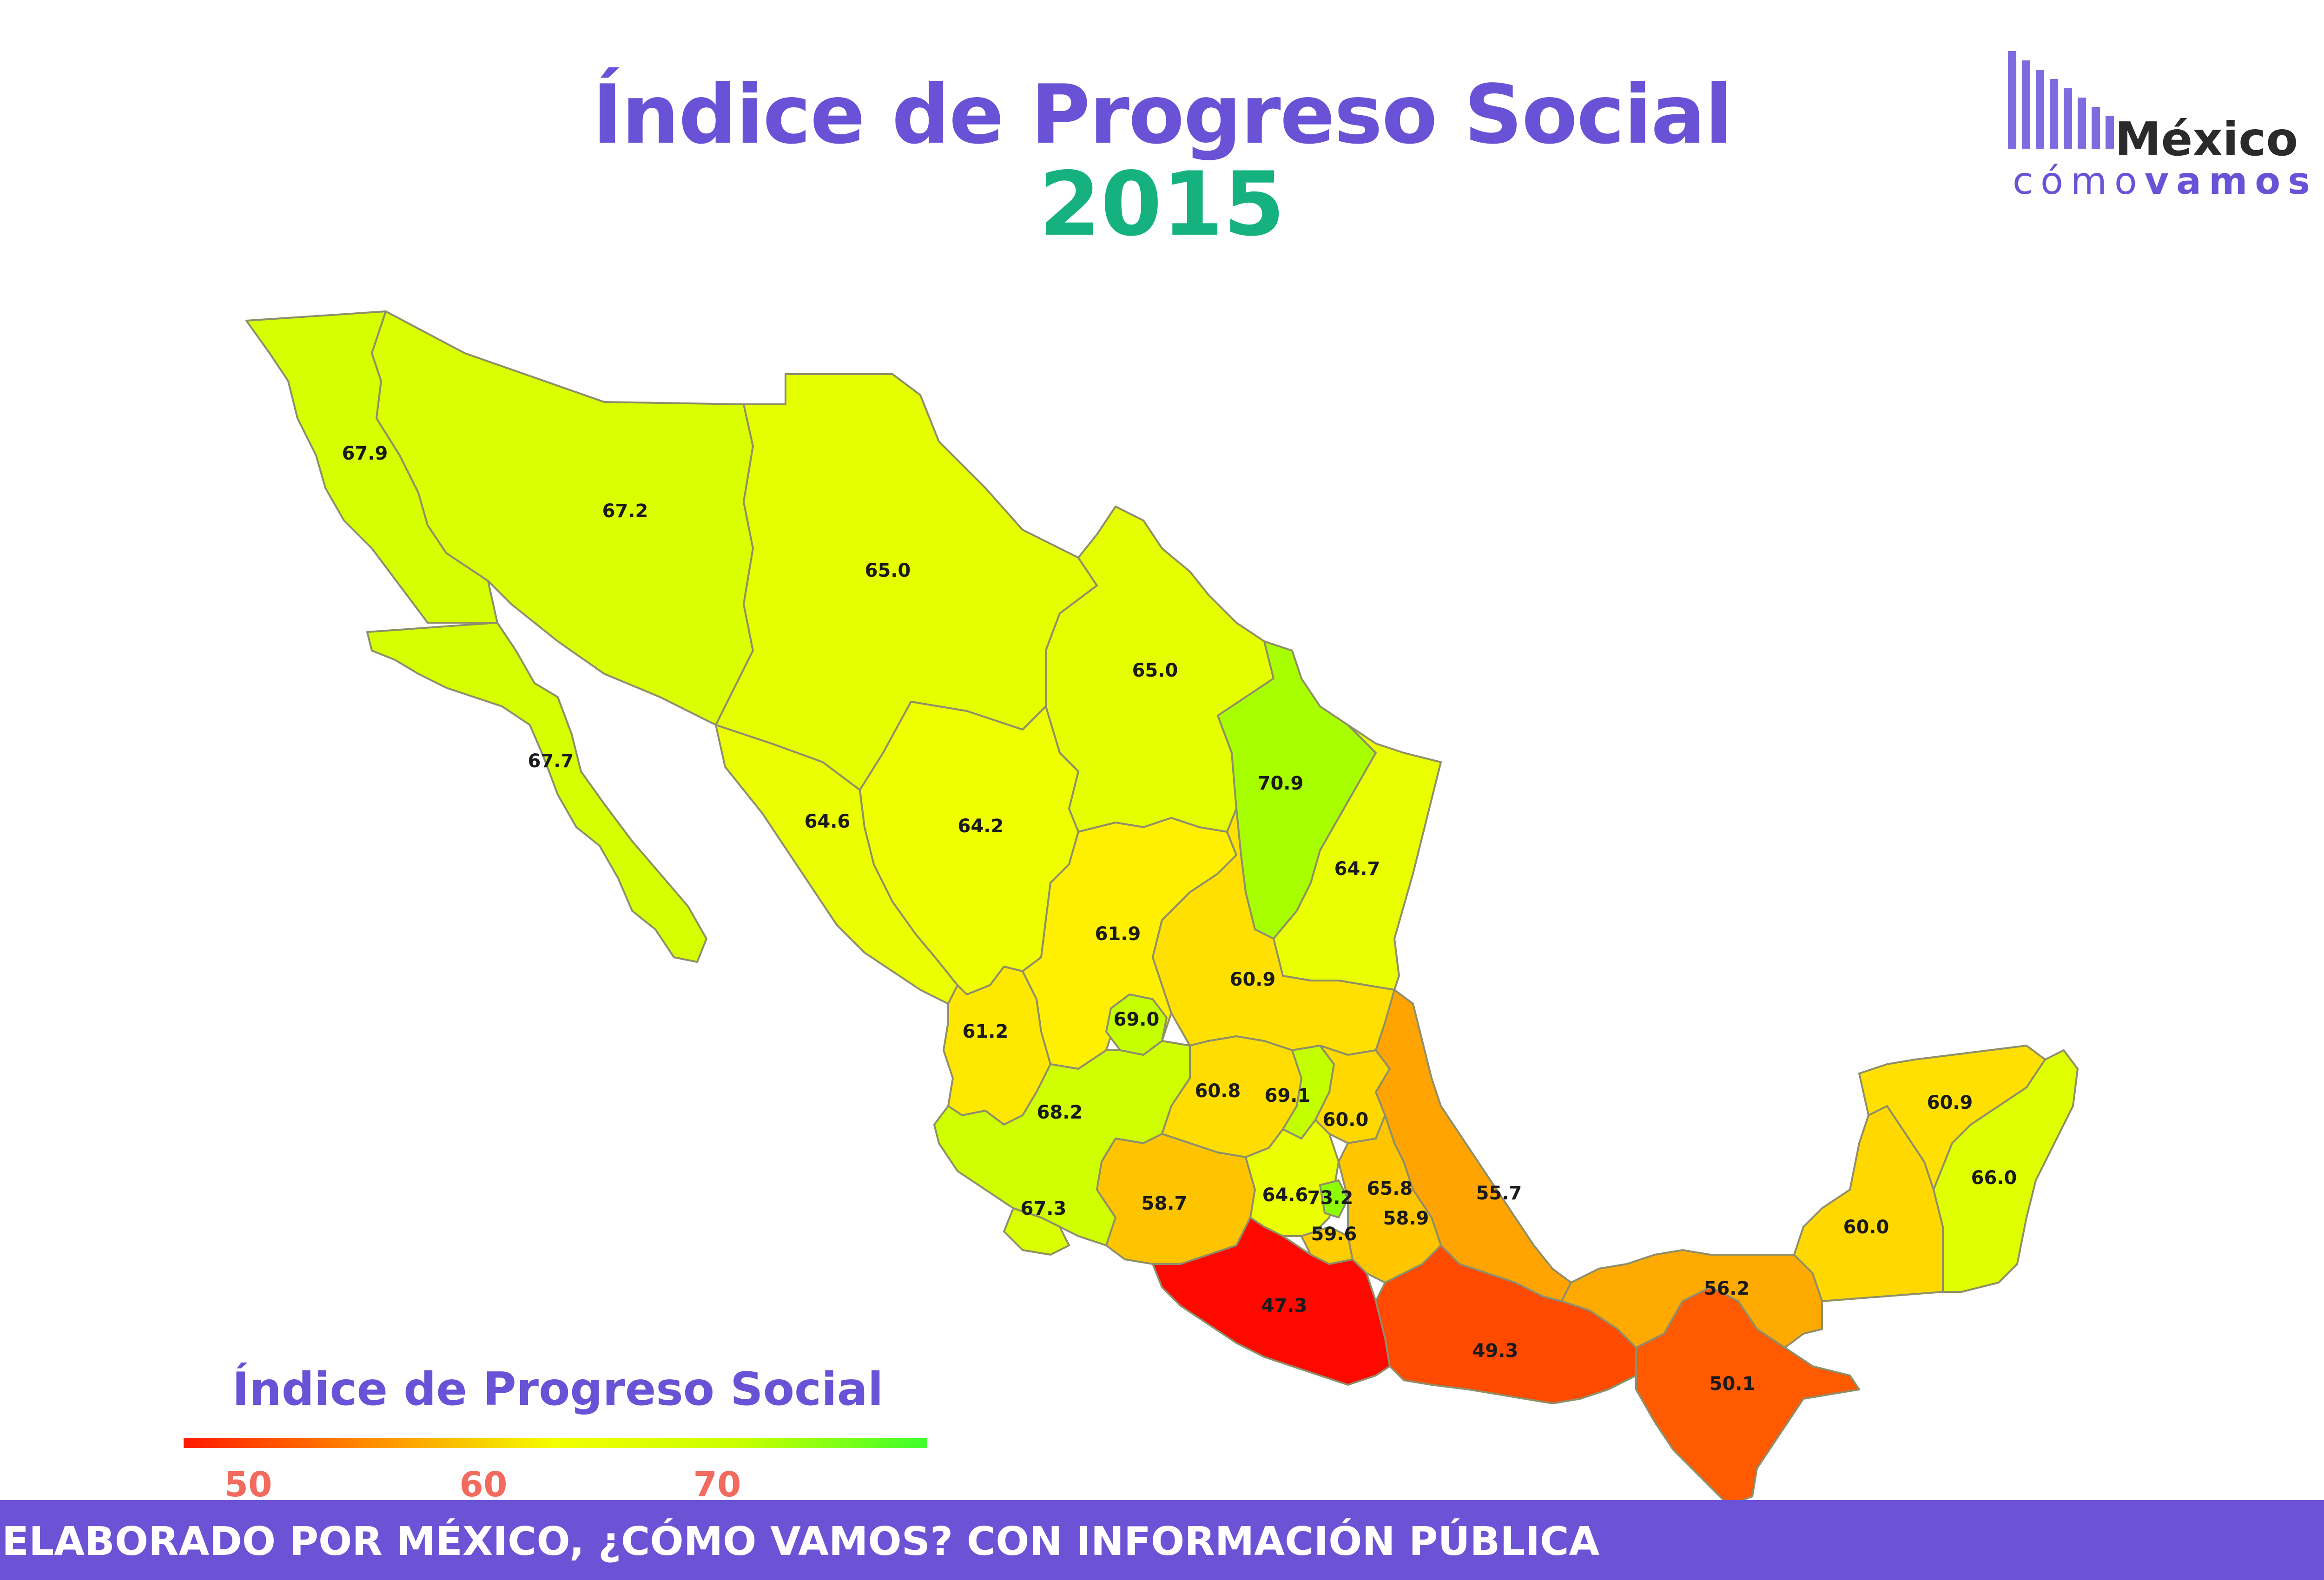  What do you see at coordinates (558, 1389) in the screenshot?
I see `legend-title: Índice de Progreso Social` at bounding box center [558, 1389].